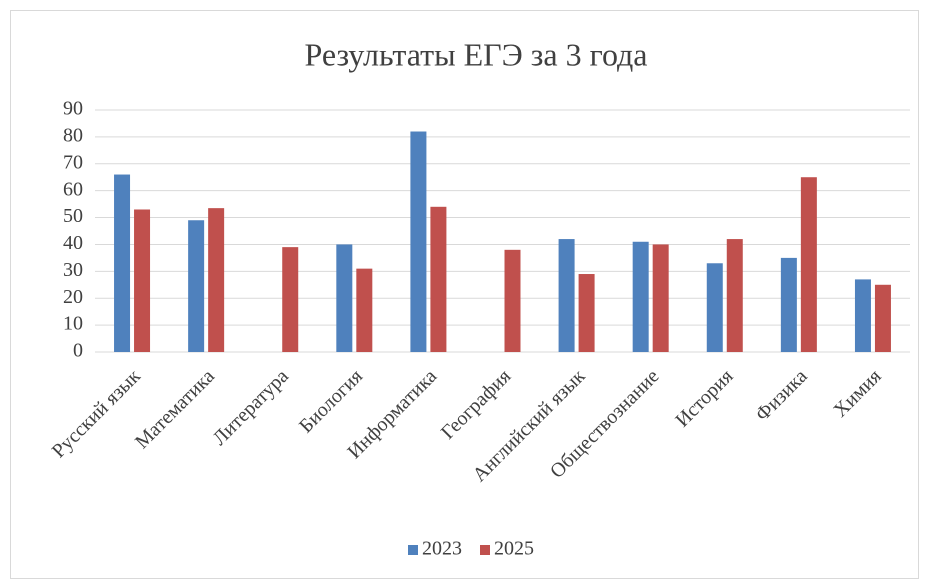 The height and width of the screenshot is (580, 926). What do you see at coordinates (73, 135) in the screenshot?
I see `y-tick-label: 80` at bounding box center [73, 135].